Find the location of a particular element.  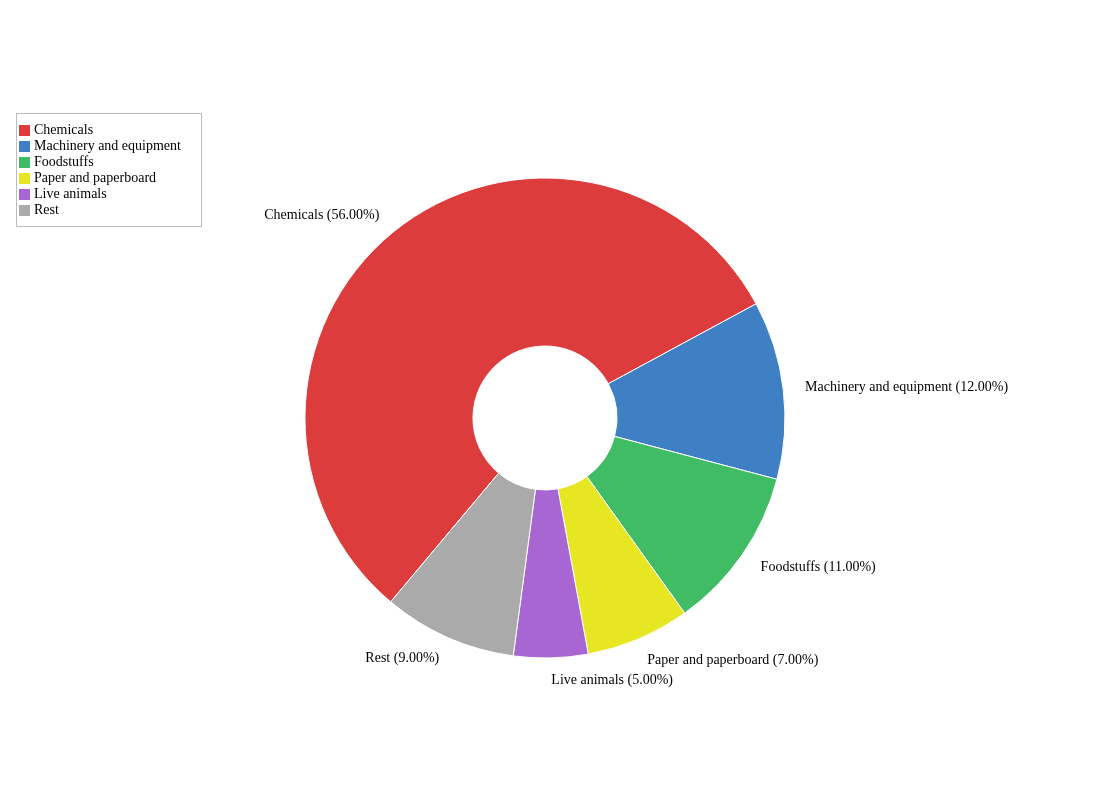

legend-label: Foodstuffs is located at coordinates (64, 161).